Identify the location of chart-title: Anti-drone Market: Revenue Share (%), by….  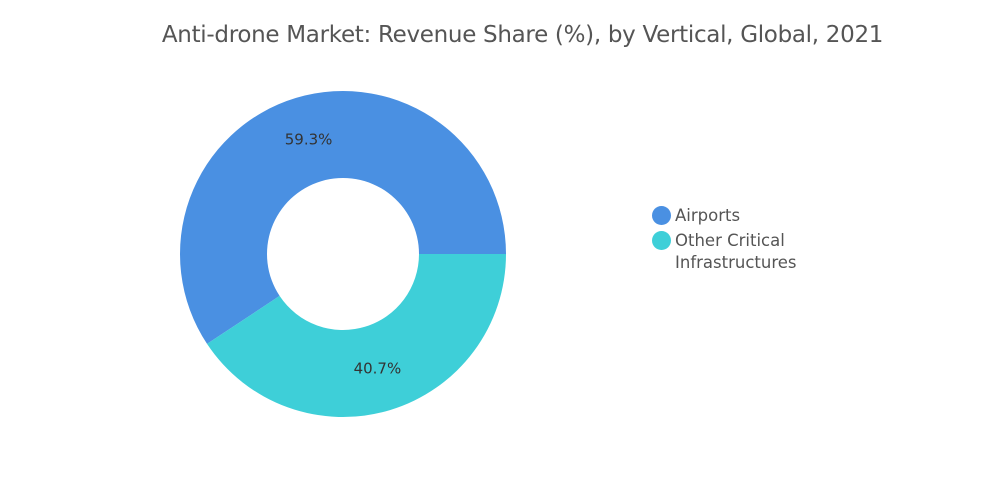
(522, 35).